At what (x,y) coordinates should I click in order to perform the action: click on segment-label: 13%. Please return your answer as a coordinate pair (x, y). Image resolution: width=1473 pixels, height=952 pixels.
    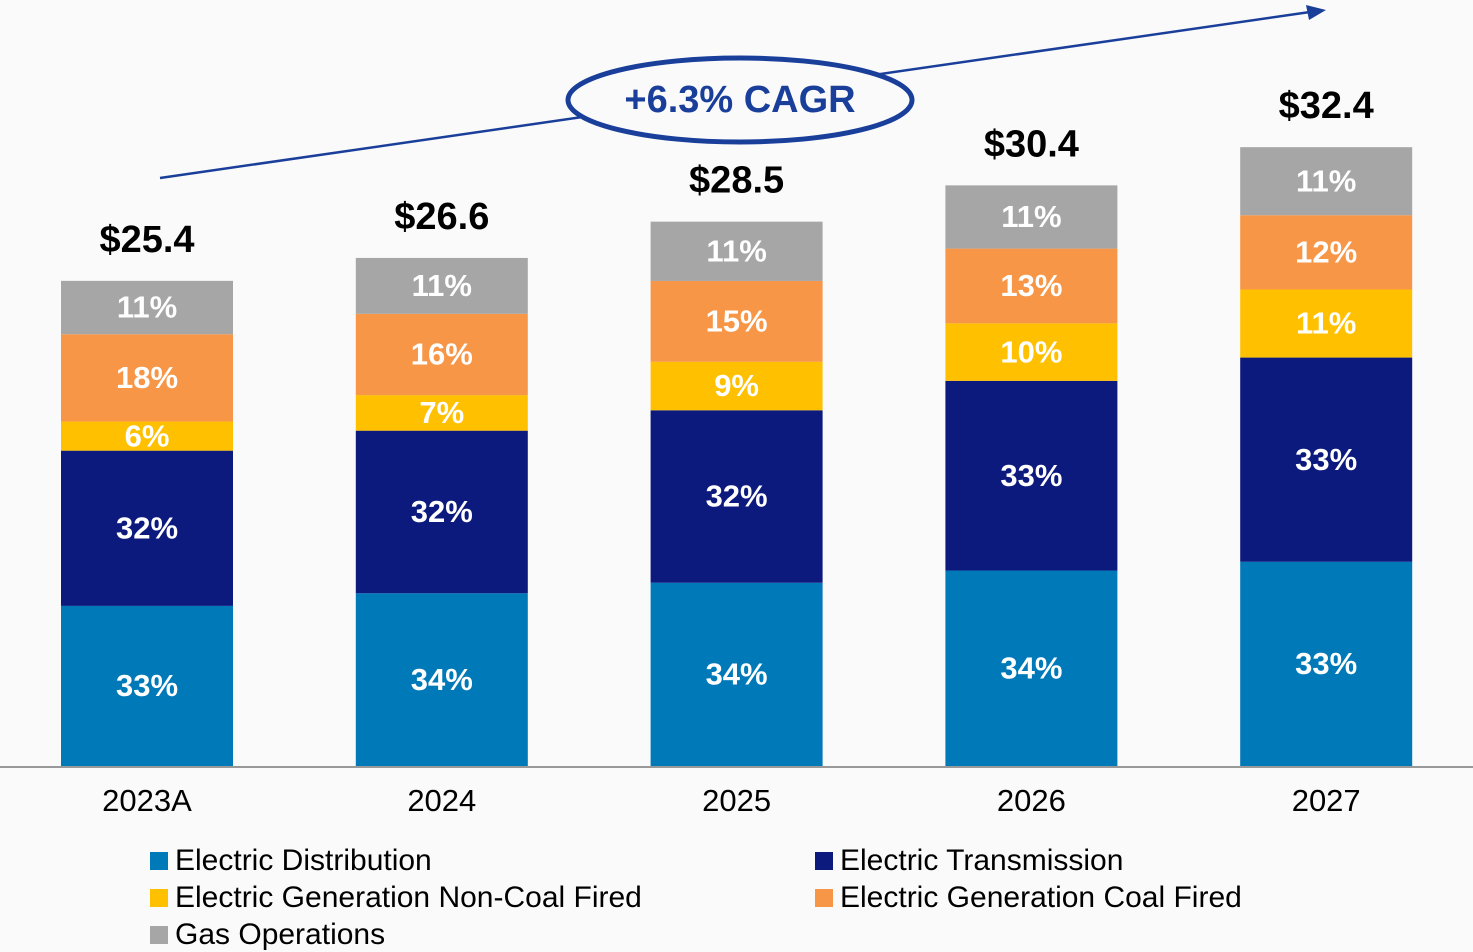
    Looking at the image, I should click on (1031, 285).